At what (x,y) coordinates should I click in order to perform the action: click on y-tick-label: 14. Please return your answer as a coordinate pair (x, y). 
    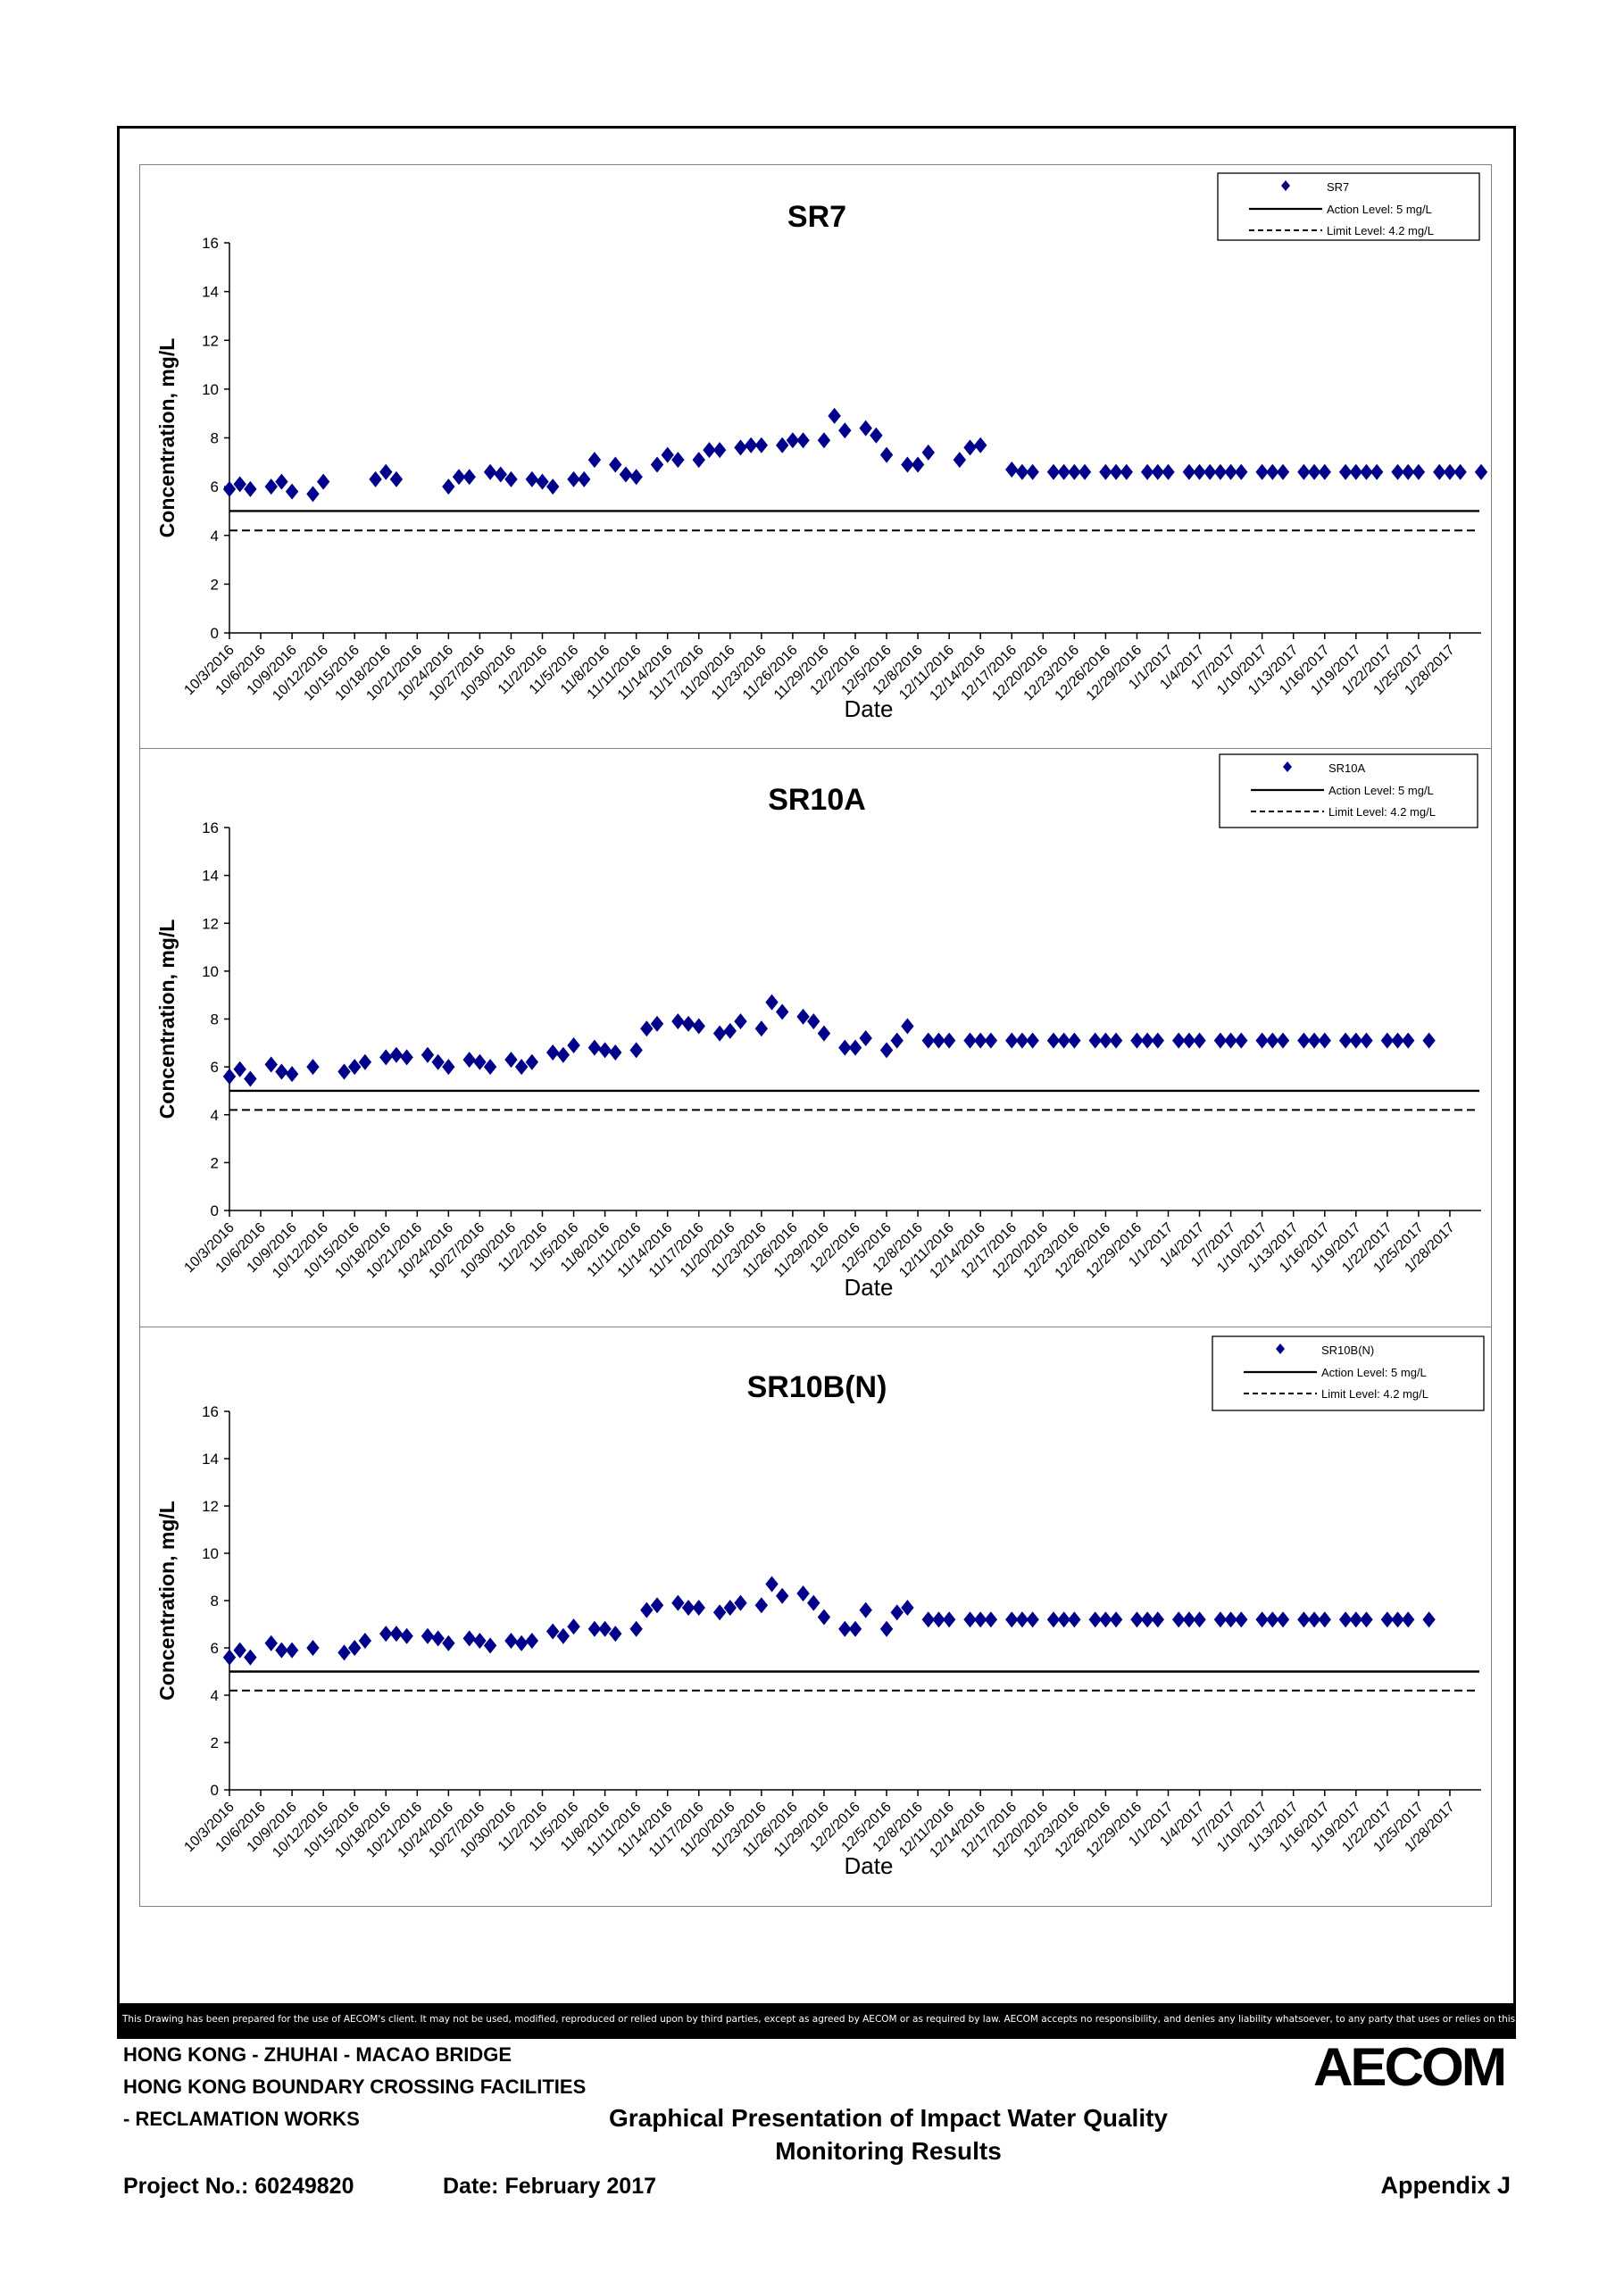
    Looking at the image, I should click on (210, 876).